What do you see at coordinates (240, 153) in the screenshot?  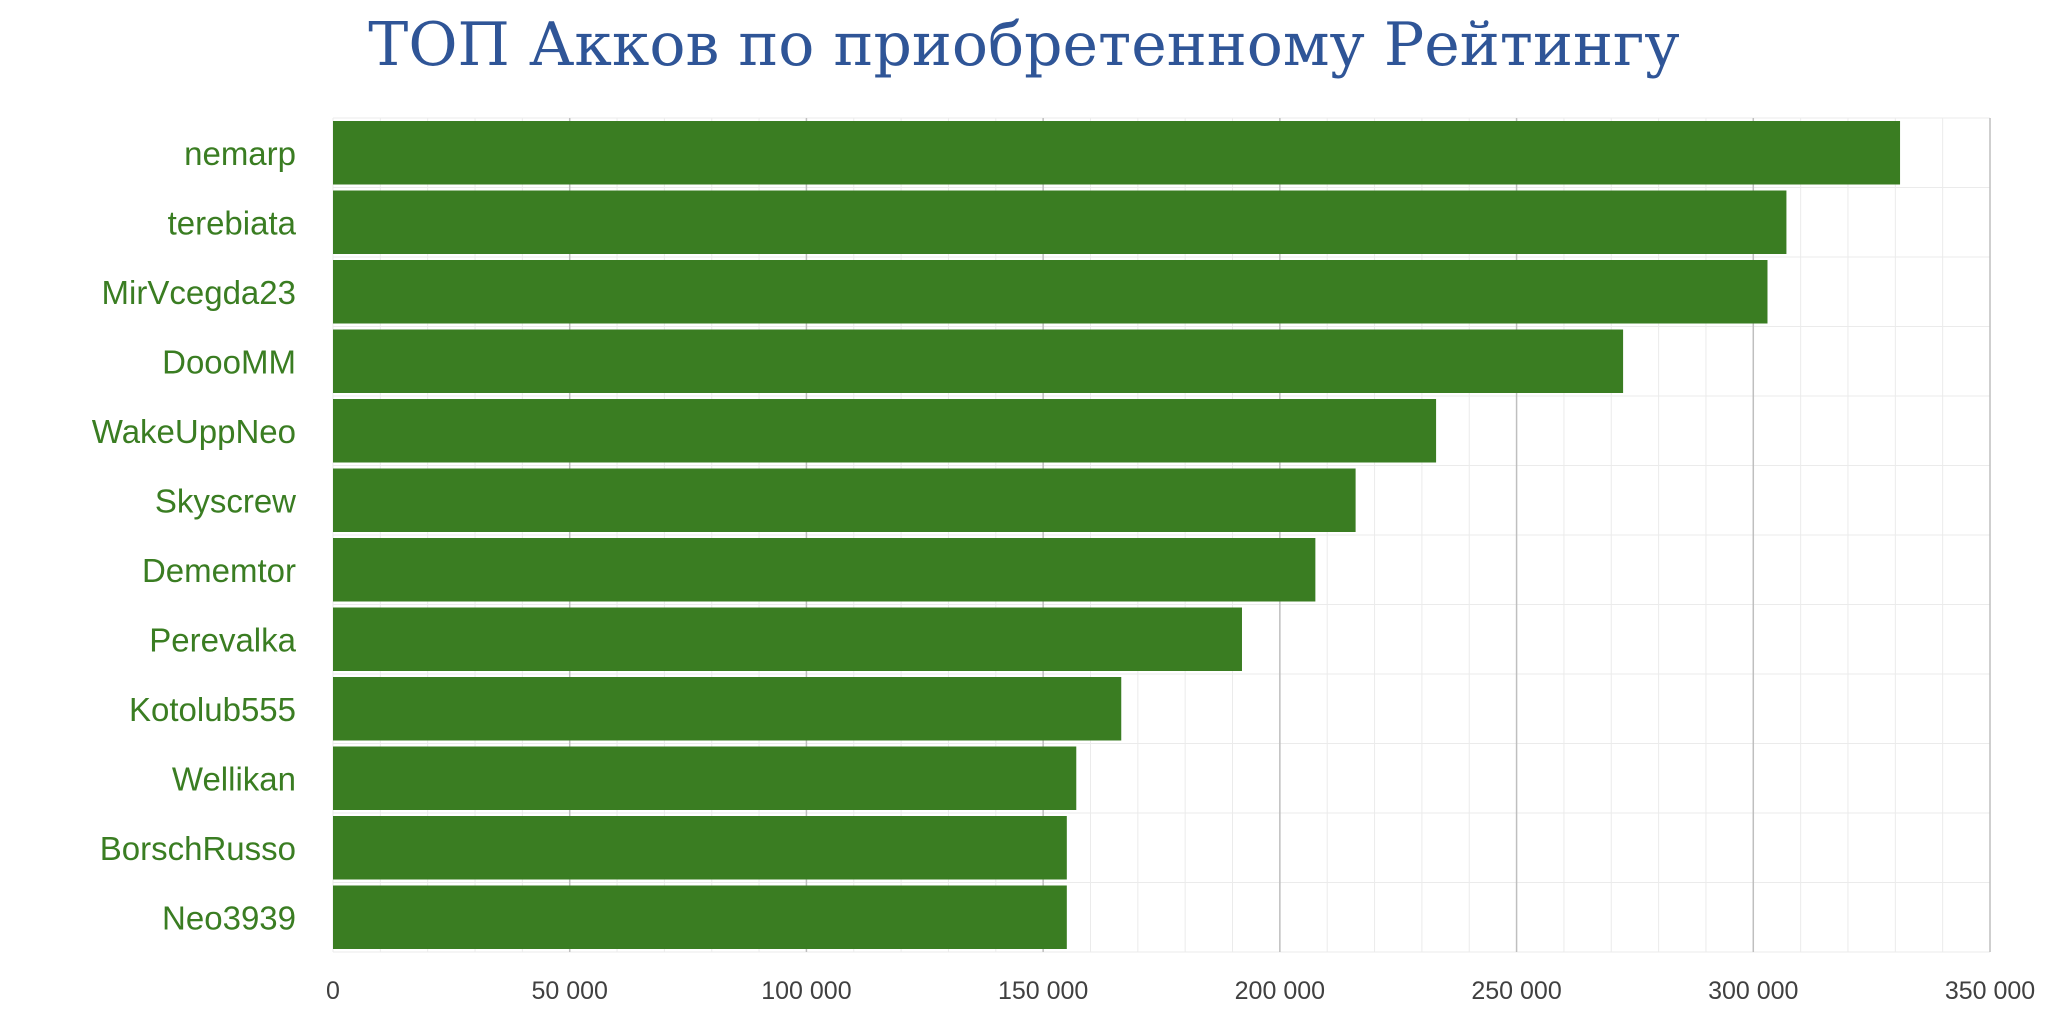 I see `category-label: nemarp` at bounding box center [240, 153].